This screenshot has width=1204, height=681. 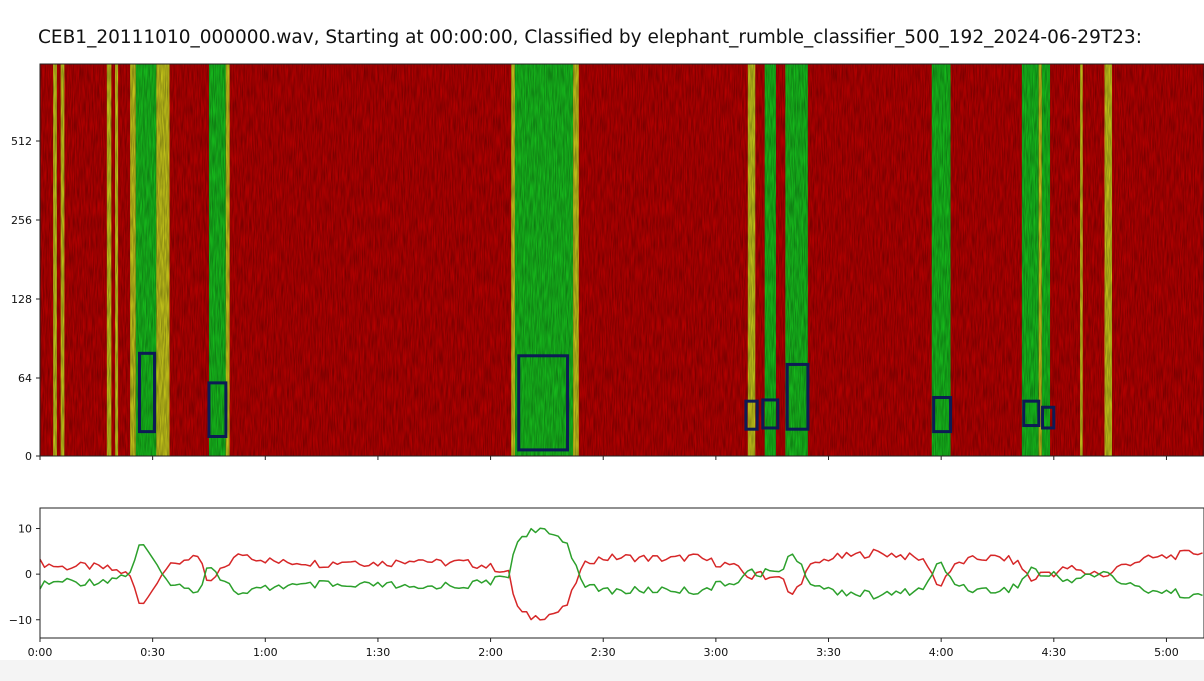 I want to click on score-lines, so click(x=621, y=574).